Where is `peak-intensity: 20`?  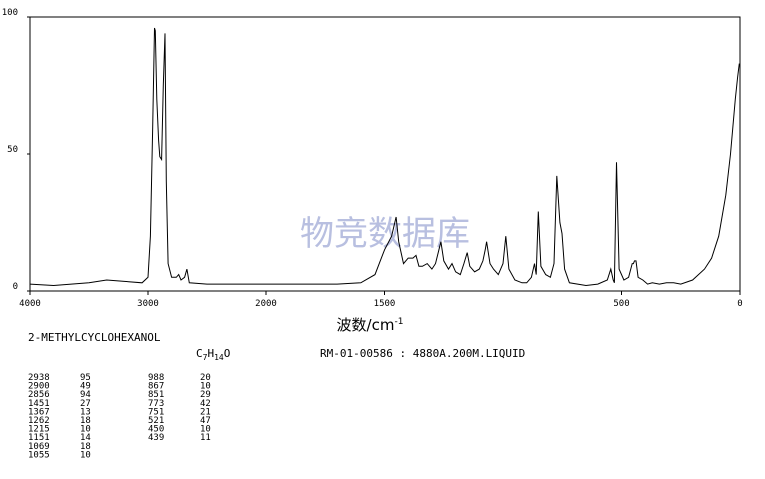 peak-intensity: 20 is located at coordinates (205, 378).